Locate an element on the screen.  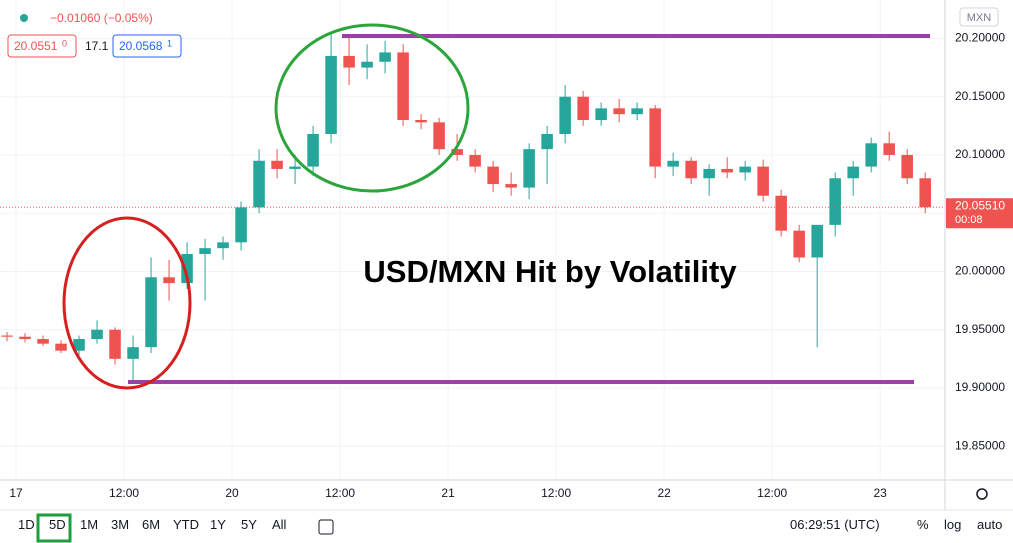
bid-sup: 0 is located at coordinates (64, 43).